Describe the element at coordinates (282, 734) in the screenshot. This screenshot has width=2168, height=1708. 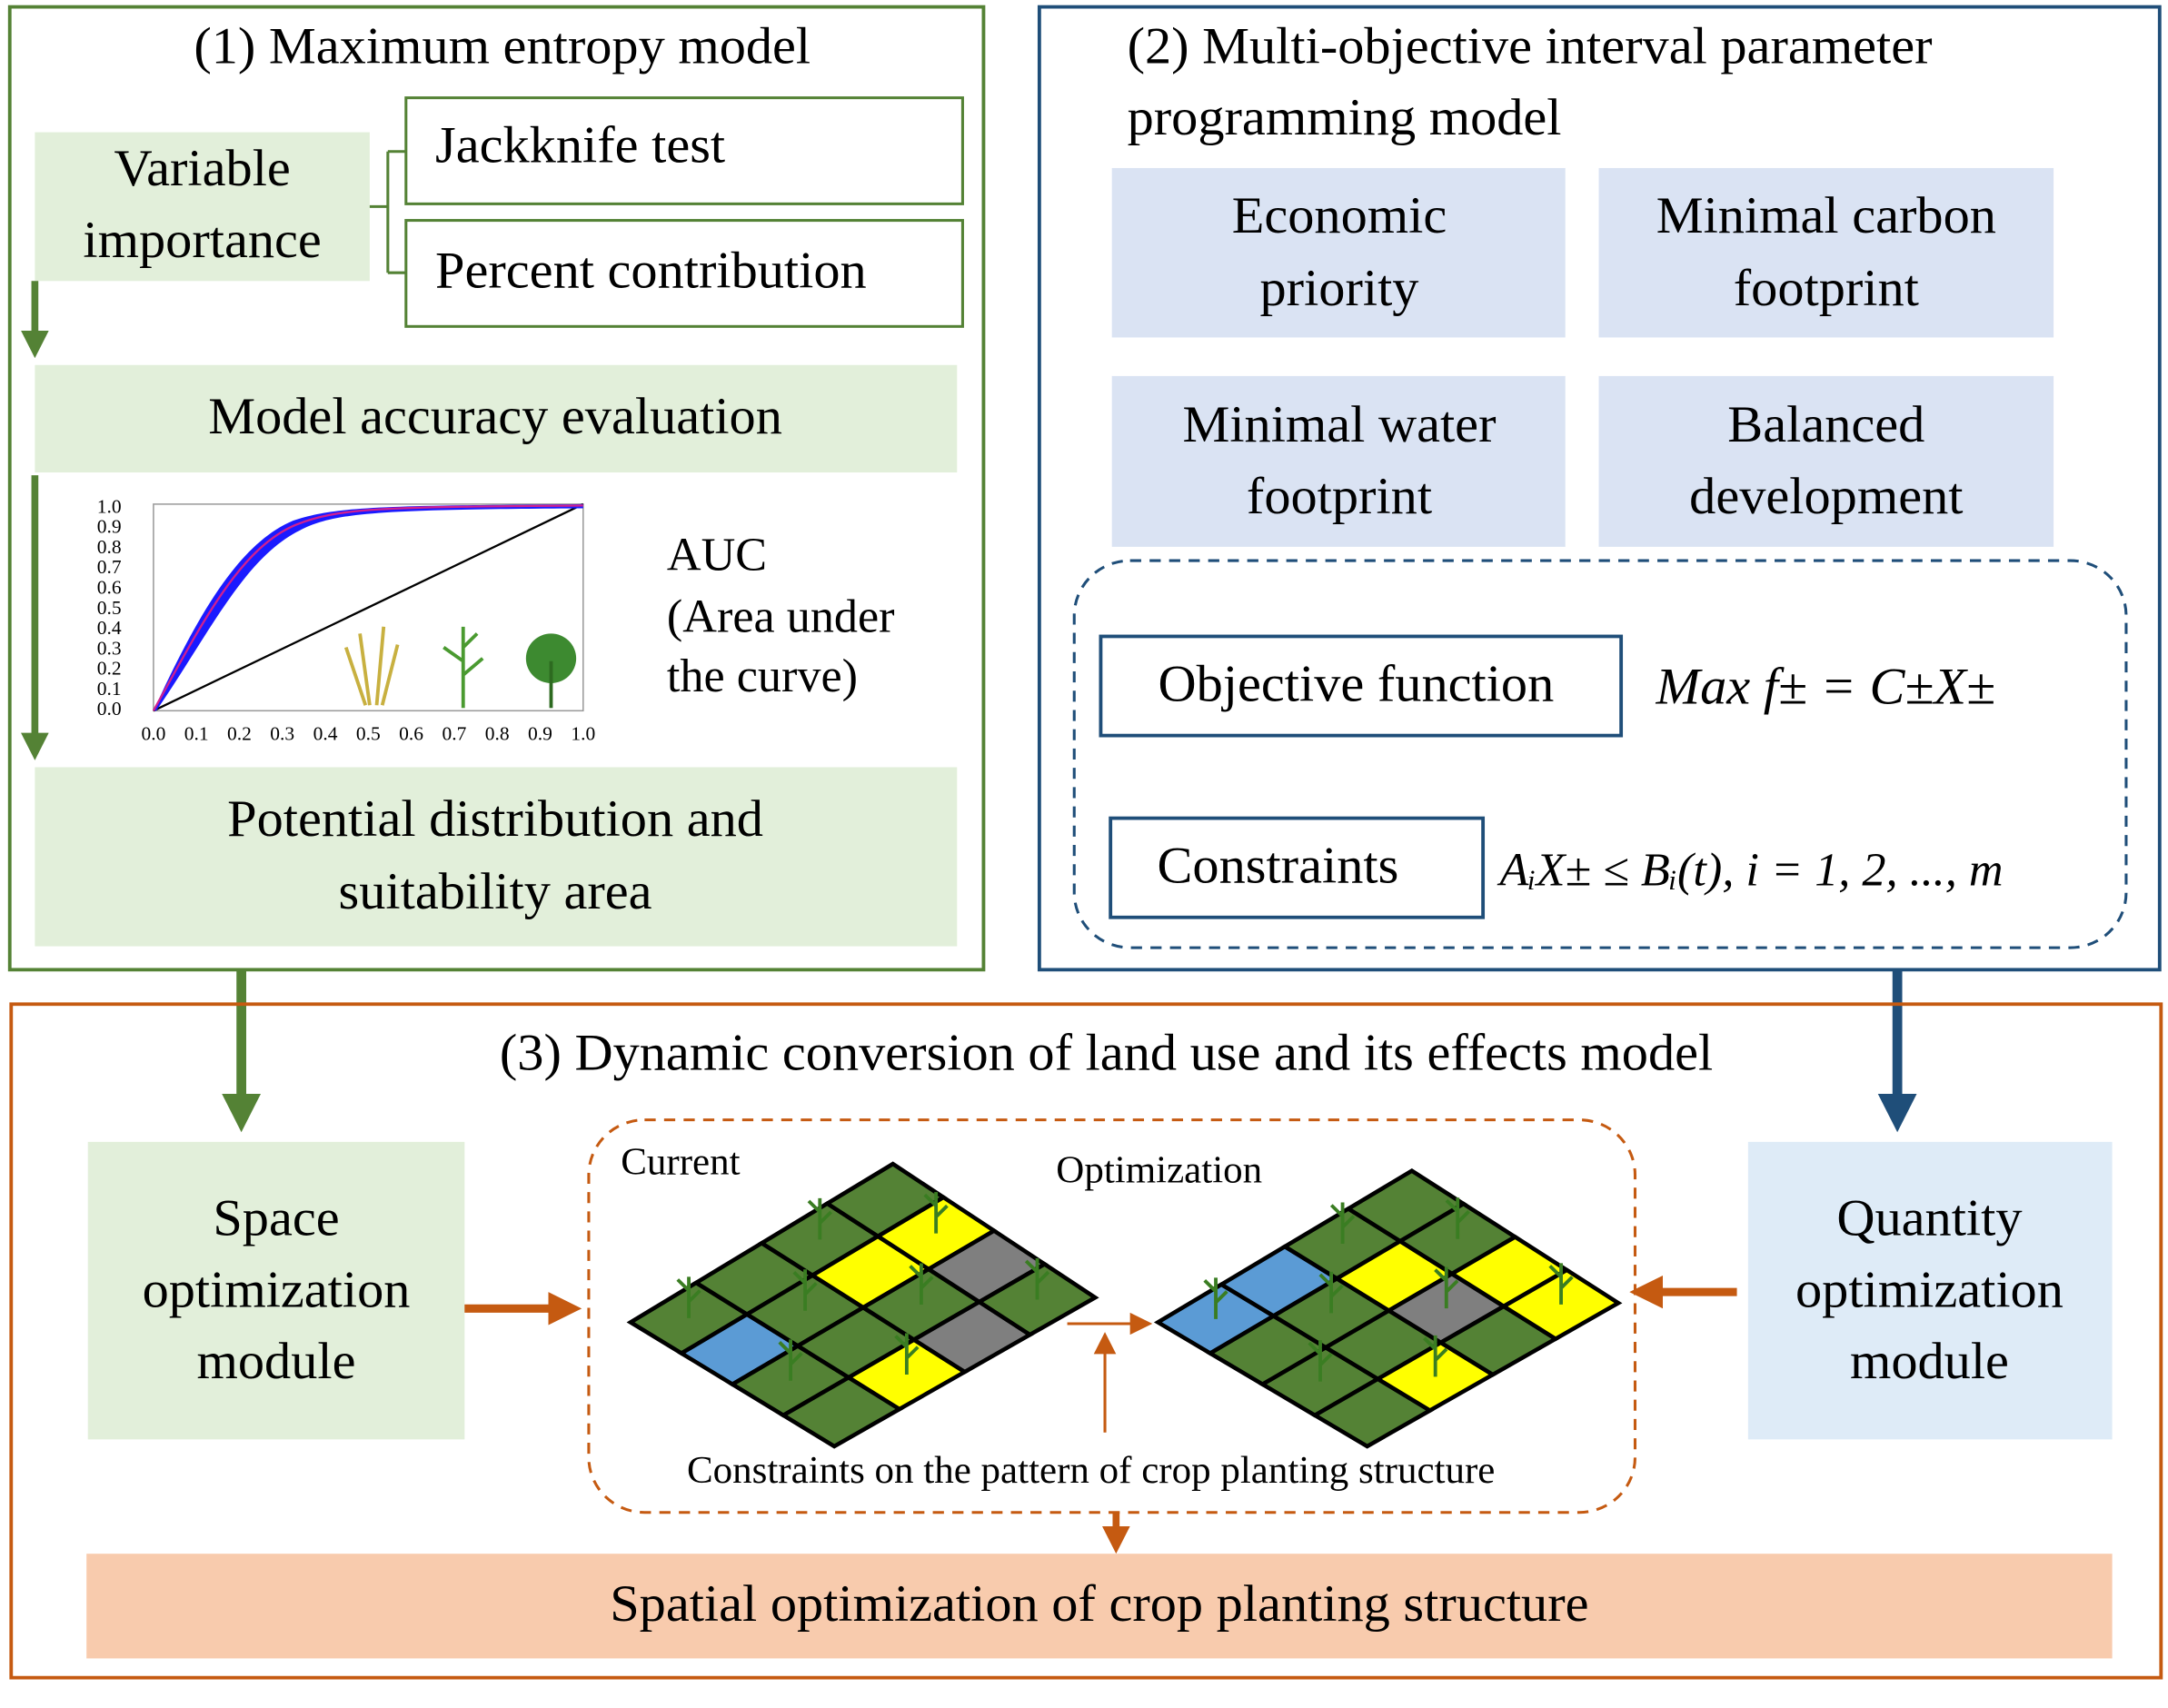
I see `roc-x-tick-label: 0.3` at that location.